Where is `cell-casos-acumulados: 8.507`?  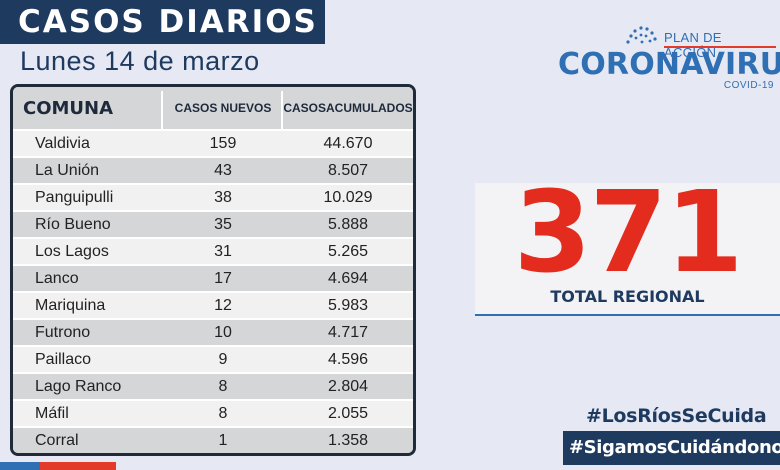 cell-casos-acumulados: 8.507 is located at coordinates (348, 170).